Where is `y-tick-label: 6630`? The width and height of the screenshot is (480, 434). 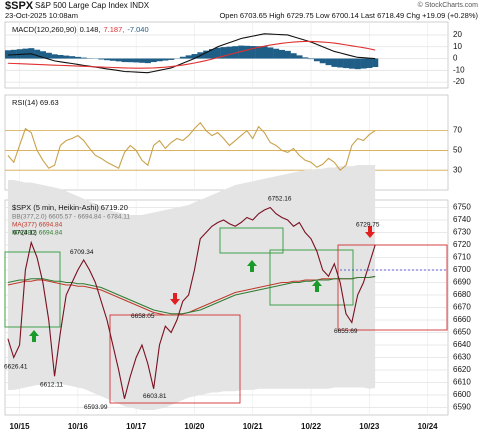 y-tick-label: 6630 is located at coordinates (462, 357).